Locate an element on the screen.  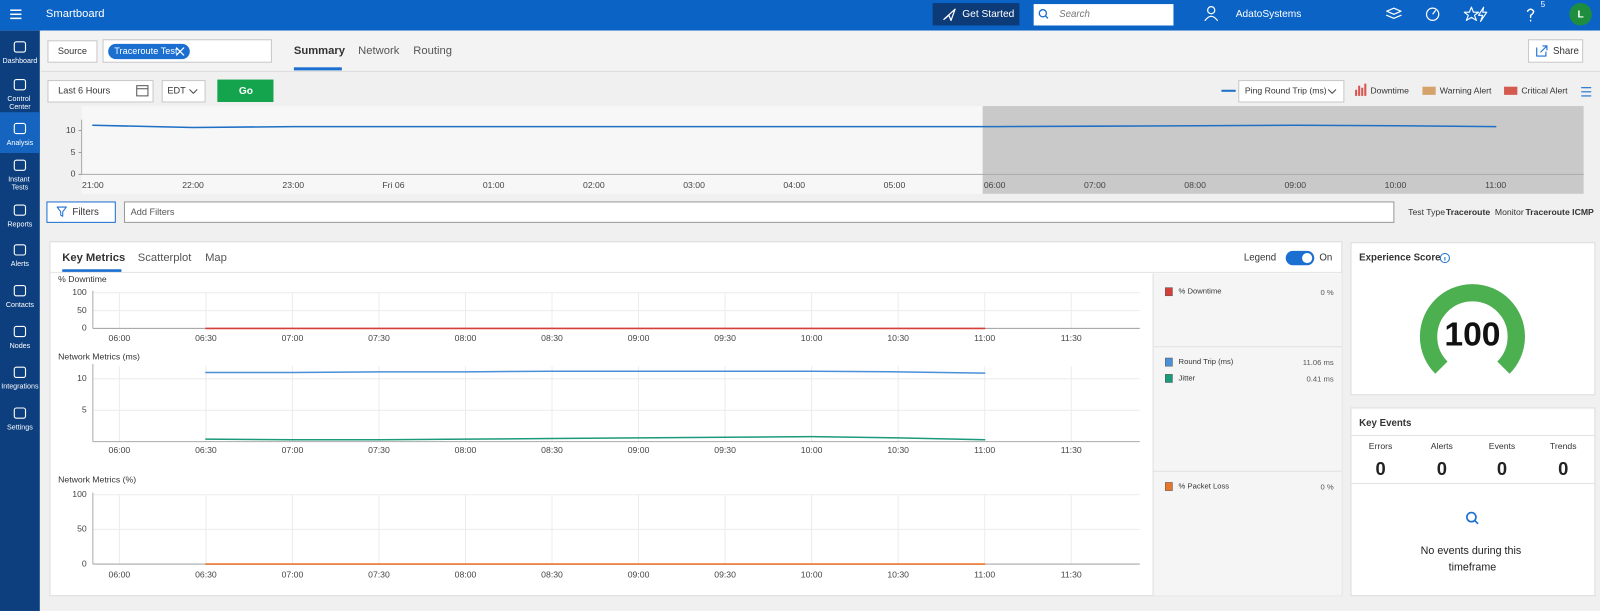
info-icon is located at coordinates (1444, 258).